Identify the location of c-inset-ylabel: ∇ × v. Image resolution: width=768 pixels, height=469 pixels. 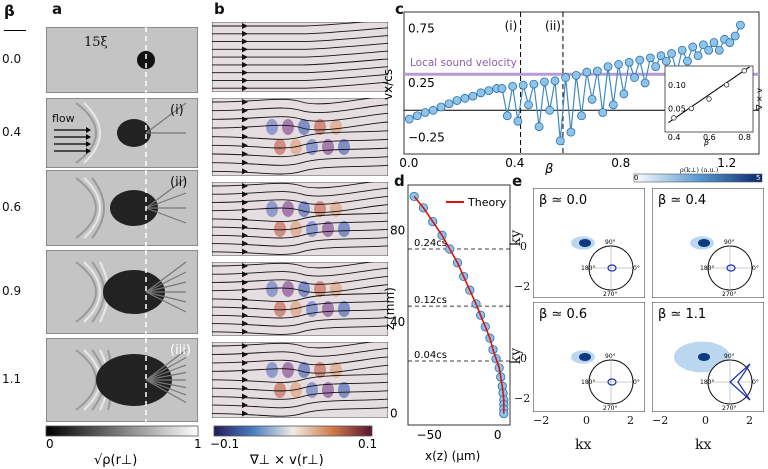
(759, 99).